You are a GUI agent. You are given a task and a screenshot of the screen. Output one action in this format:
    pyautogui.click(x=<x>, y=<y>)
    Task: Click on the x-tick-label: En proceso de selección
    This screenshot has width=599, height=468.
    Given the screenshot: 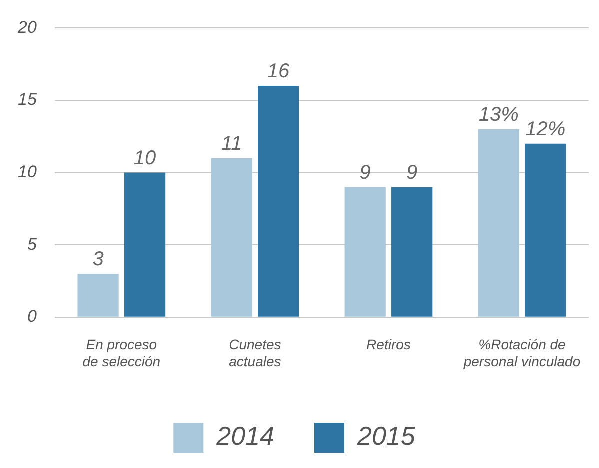 What is the action you would take?
    pyautogui.click(x=121, y=353)
    